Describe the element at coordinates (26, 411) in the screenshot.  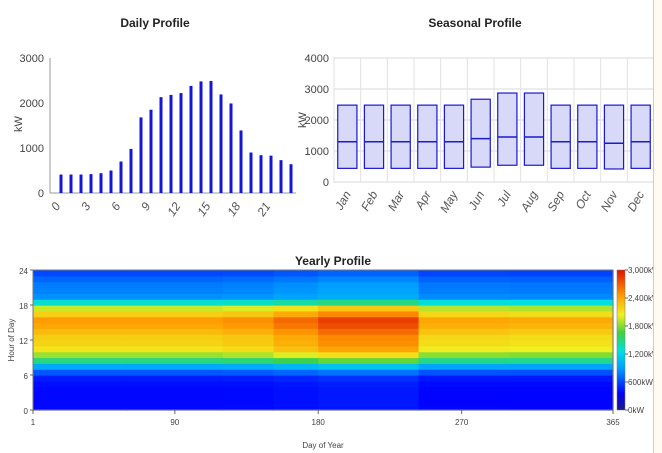
I see `yearly-y-tick: 0` at that location.